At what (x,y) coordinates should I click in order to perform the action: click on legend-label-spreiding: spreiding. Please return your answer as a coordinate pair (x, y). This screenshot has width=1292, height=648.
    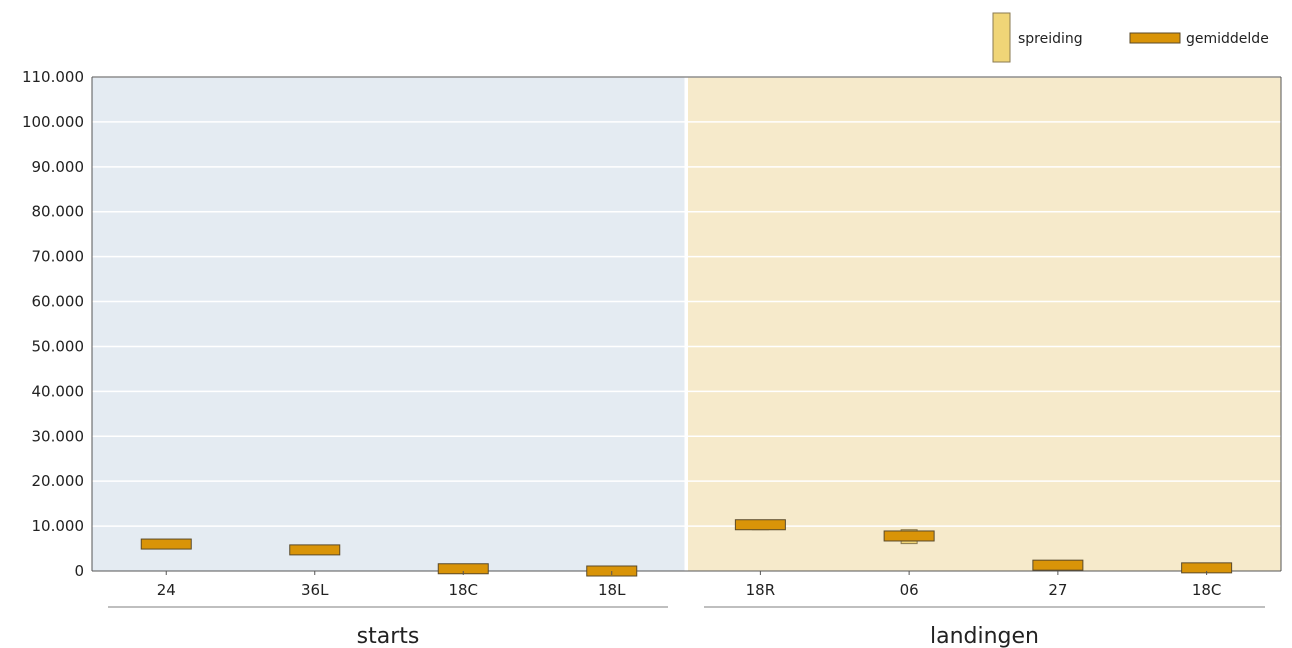
    Looking at the image, I should click on (1050, 39).